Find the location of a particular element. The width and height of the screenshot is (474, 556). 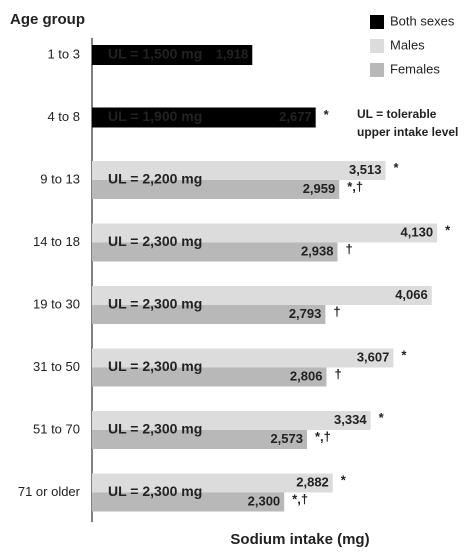

value-label: 3,607 is located at coordinates (373, 356).